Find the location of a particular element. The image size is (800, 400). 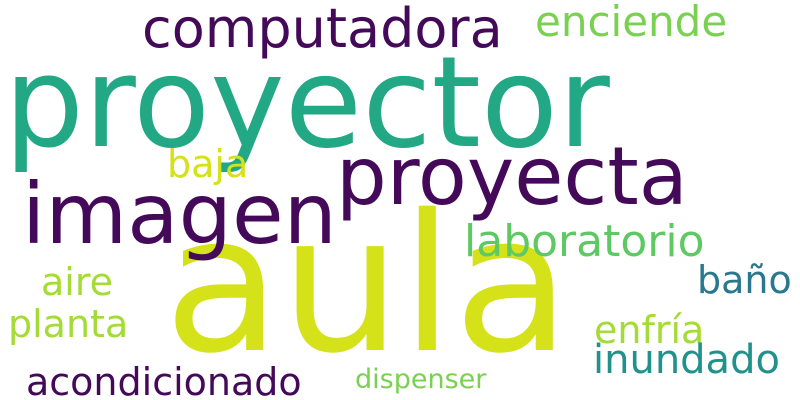

word-acondicionado: acondicionado is located at coordinates (164, 380).